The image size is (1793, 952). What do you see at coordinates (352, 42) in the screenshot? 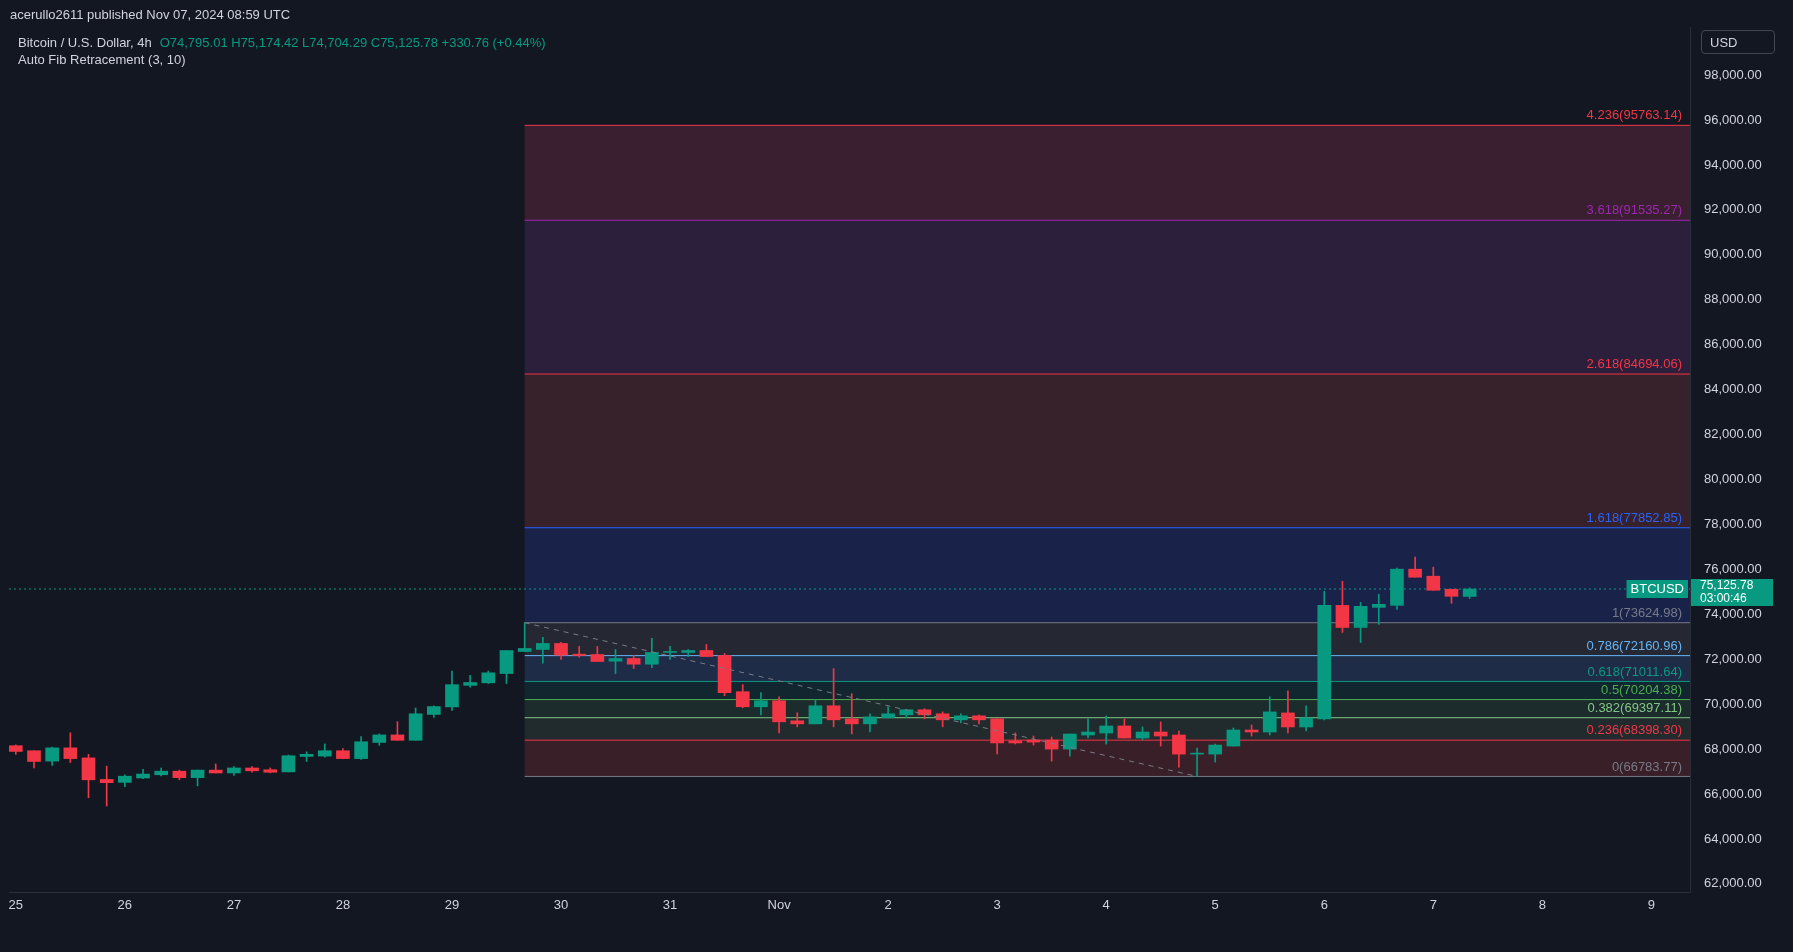
I see `text: O74,795.01 H75,174.42 L74,704.29 C75,125.78 +330.76 (+0.44%)` at bounding box center [352, 42].